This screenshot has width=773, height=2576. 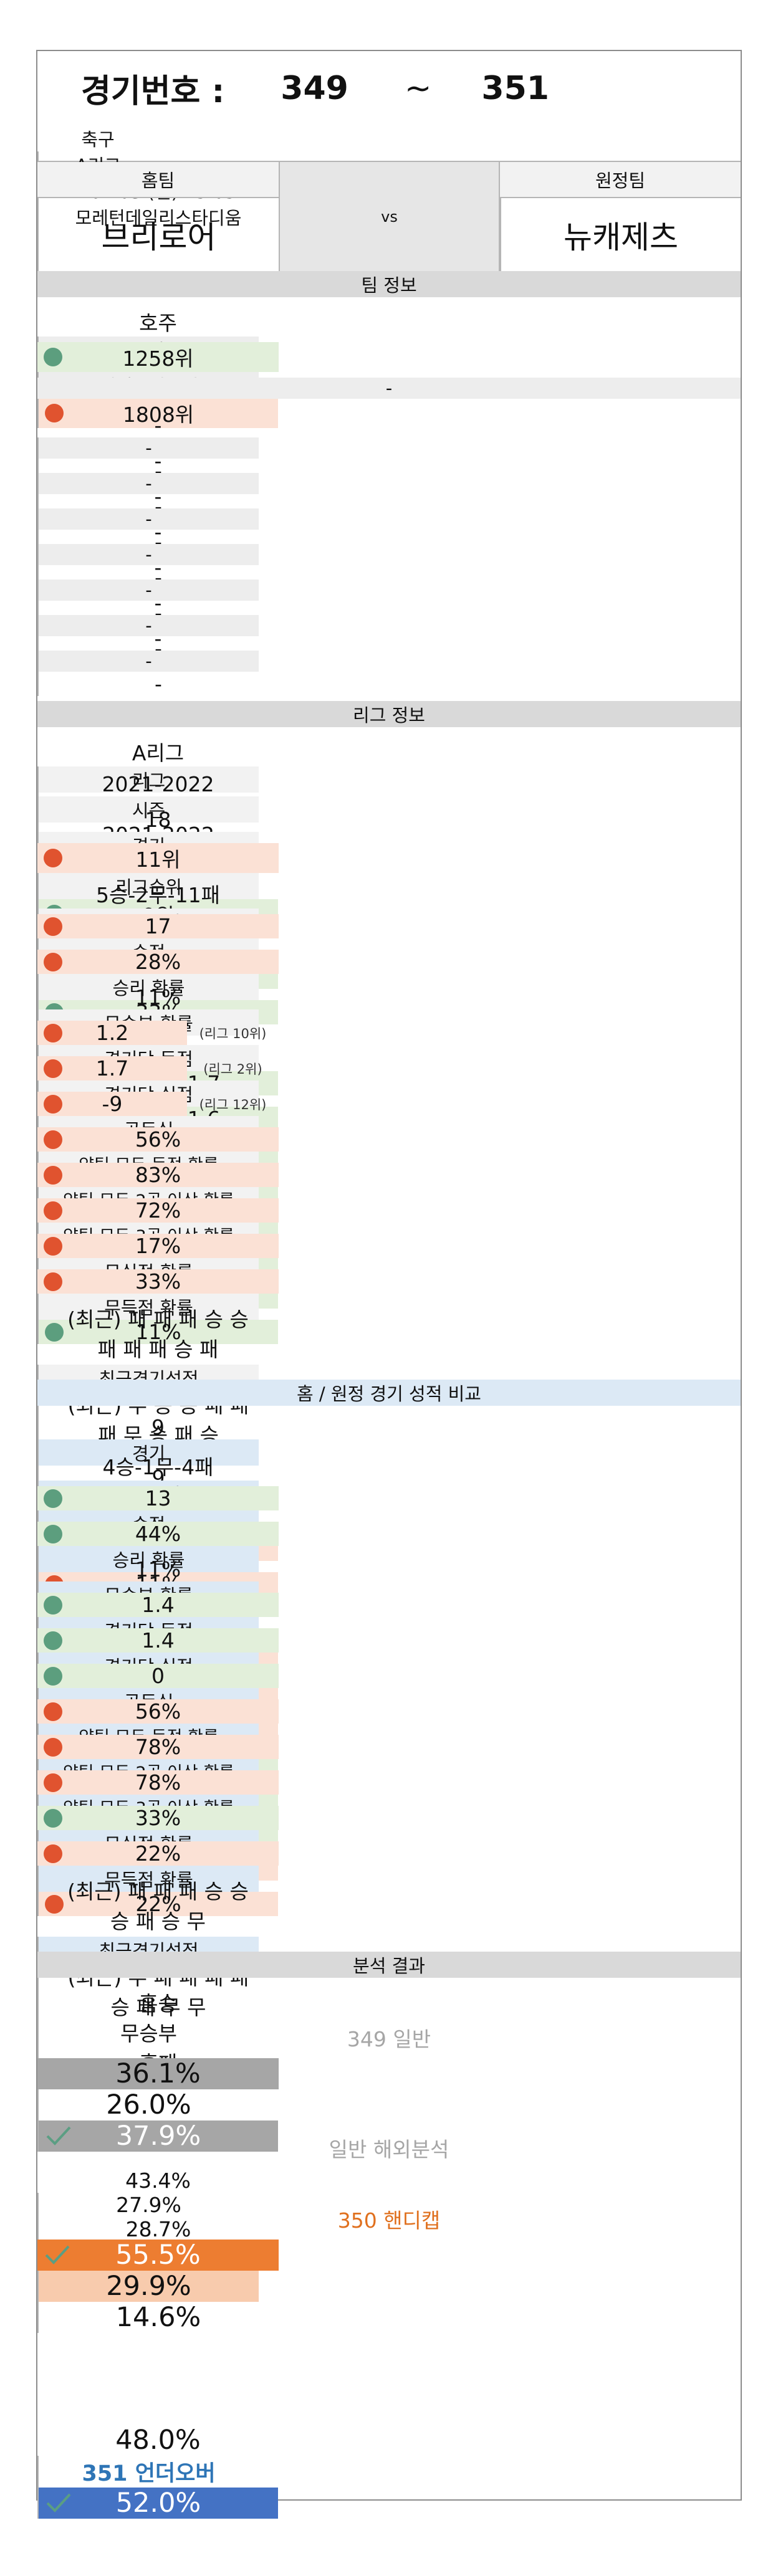 What do you see at coordinates (158, 895) in the screenshot?
I see `home-value: 5승-2무-11패` at bounding box center [158, 895].